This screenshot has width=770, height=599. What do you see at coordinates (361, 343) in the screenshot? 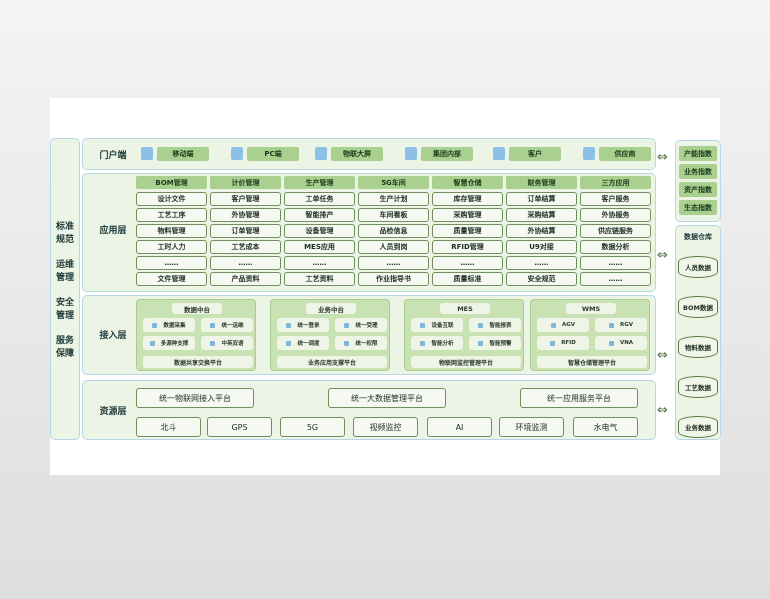
I see `access-item: 统一权限` at bounding box center [361, 343].